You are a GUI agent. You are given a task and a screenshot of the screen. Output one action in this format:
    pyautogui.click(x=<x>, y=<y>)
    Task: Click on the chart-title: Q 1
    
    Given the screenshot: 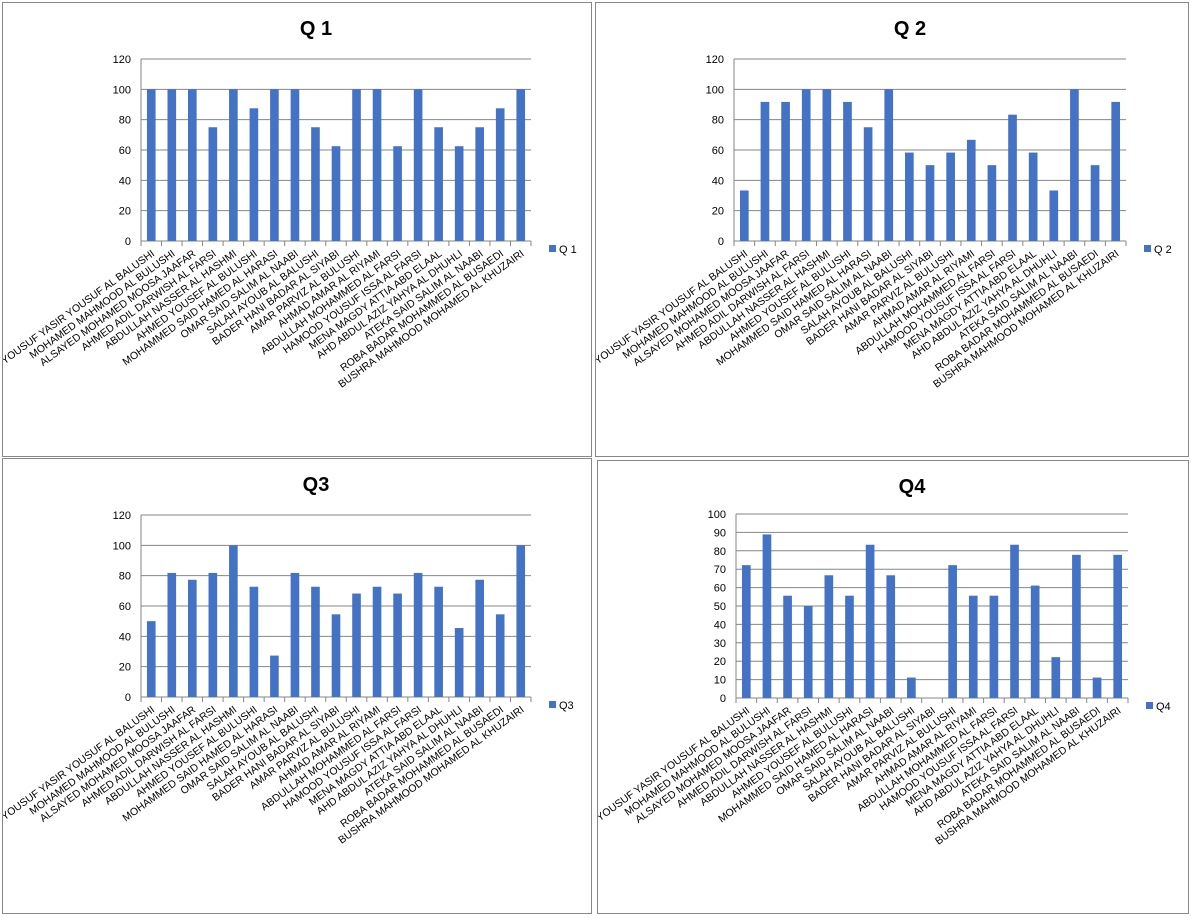 What is the action you would take?
    pyautogui.click(x=316, y=29)
    